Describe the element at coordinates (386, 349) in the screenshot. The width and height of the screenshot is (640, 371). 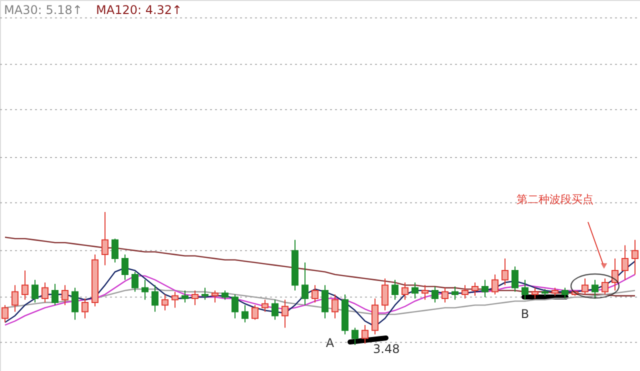
I see `annotation: 3.48` at that location.